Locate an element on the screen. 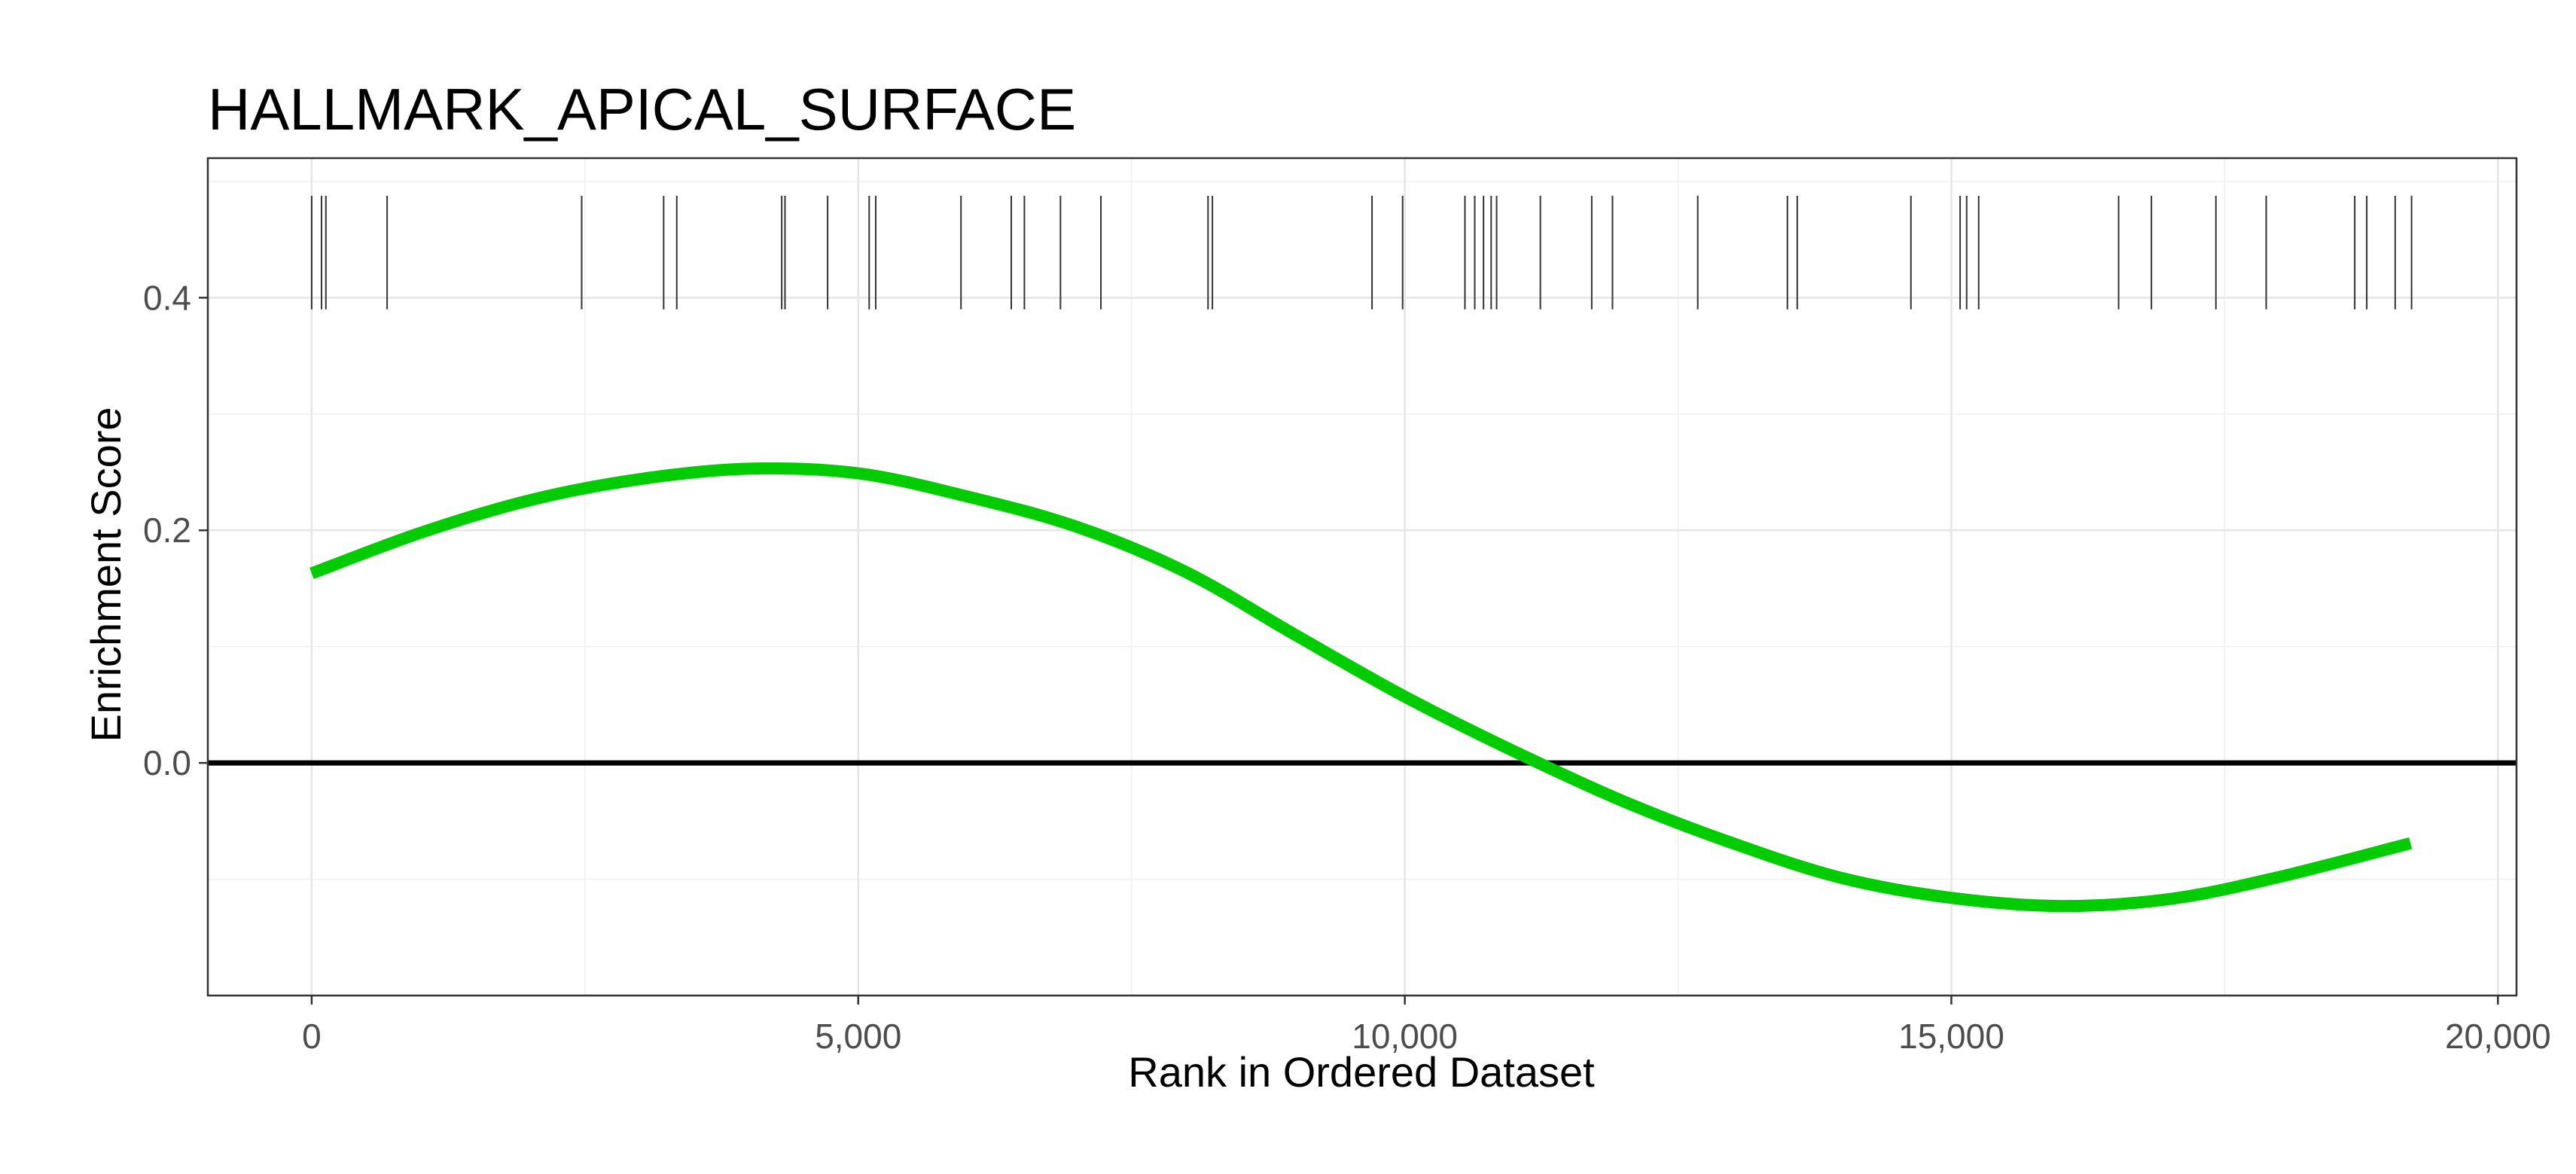 The height and width of the screenshot is (1174, 2576). x-tick-label: 10,000 is located at coordinates (1405, 1036).